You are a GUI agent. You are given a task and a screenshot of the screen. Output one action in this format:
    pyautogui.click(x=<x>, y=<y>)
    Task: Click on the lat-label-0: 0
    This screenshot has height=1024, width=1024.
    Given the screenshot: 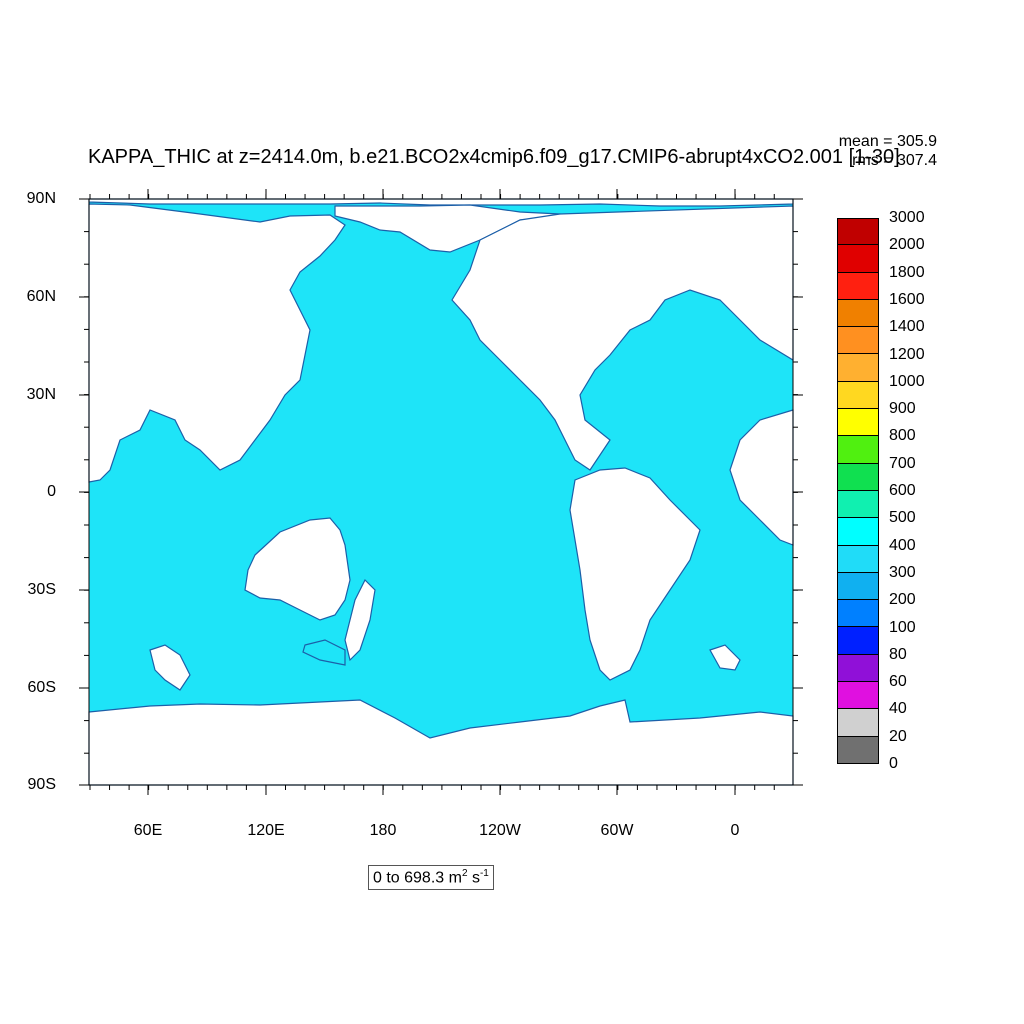 What is the action you would take?
    pyautogui.click(x=51, y=491)
    